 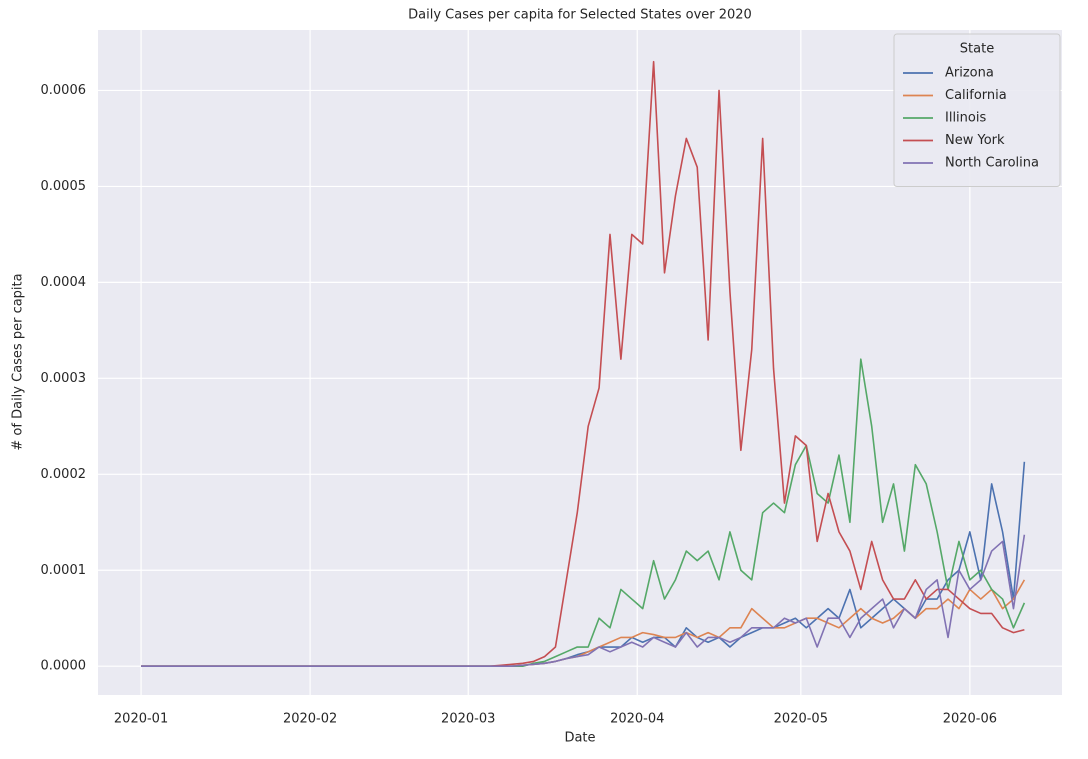 I want to click on y-tick-label: 0.0005, so click(x=64, y=186).